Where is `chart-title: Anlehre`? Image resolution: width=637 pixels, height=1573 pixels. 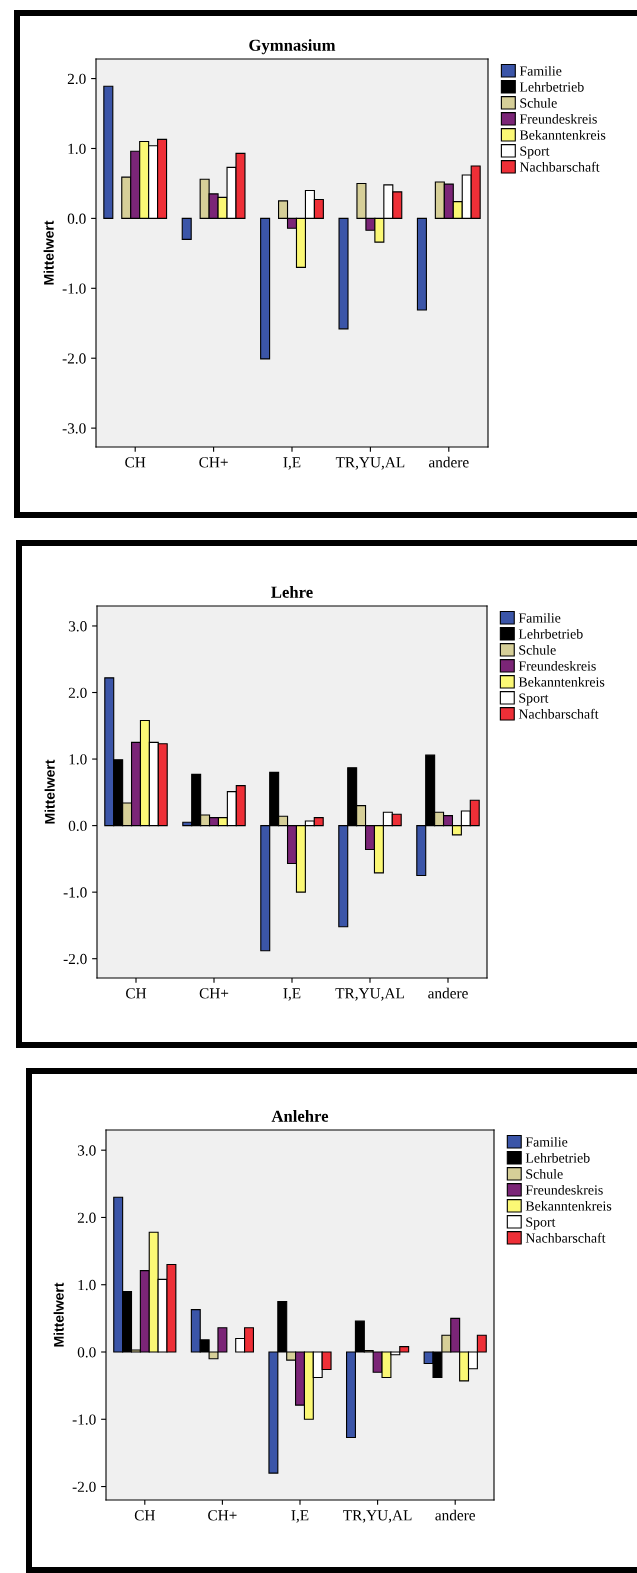
chart-title: Anlehre is located at coordinates (300, 1116).